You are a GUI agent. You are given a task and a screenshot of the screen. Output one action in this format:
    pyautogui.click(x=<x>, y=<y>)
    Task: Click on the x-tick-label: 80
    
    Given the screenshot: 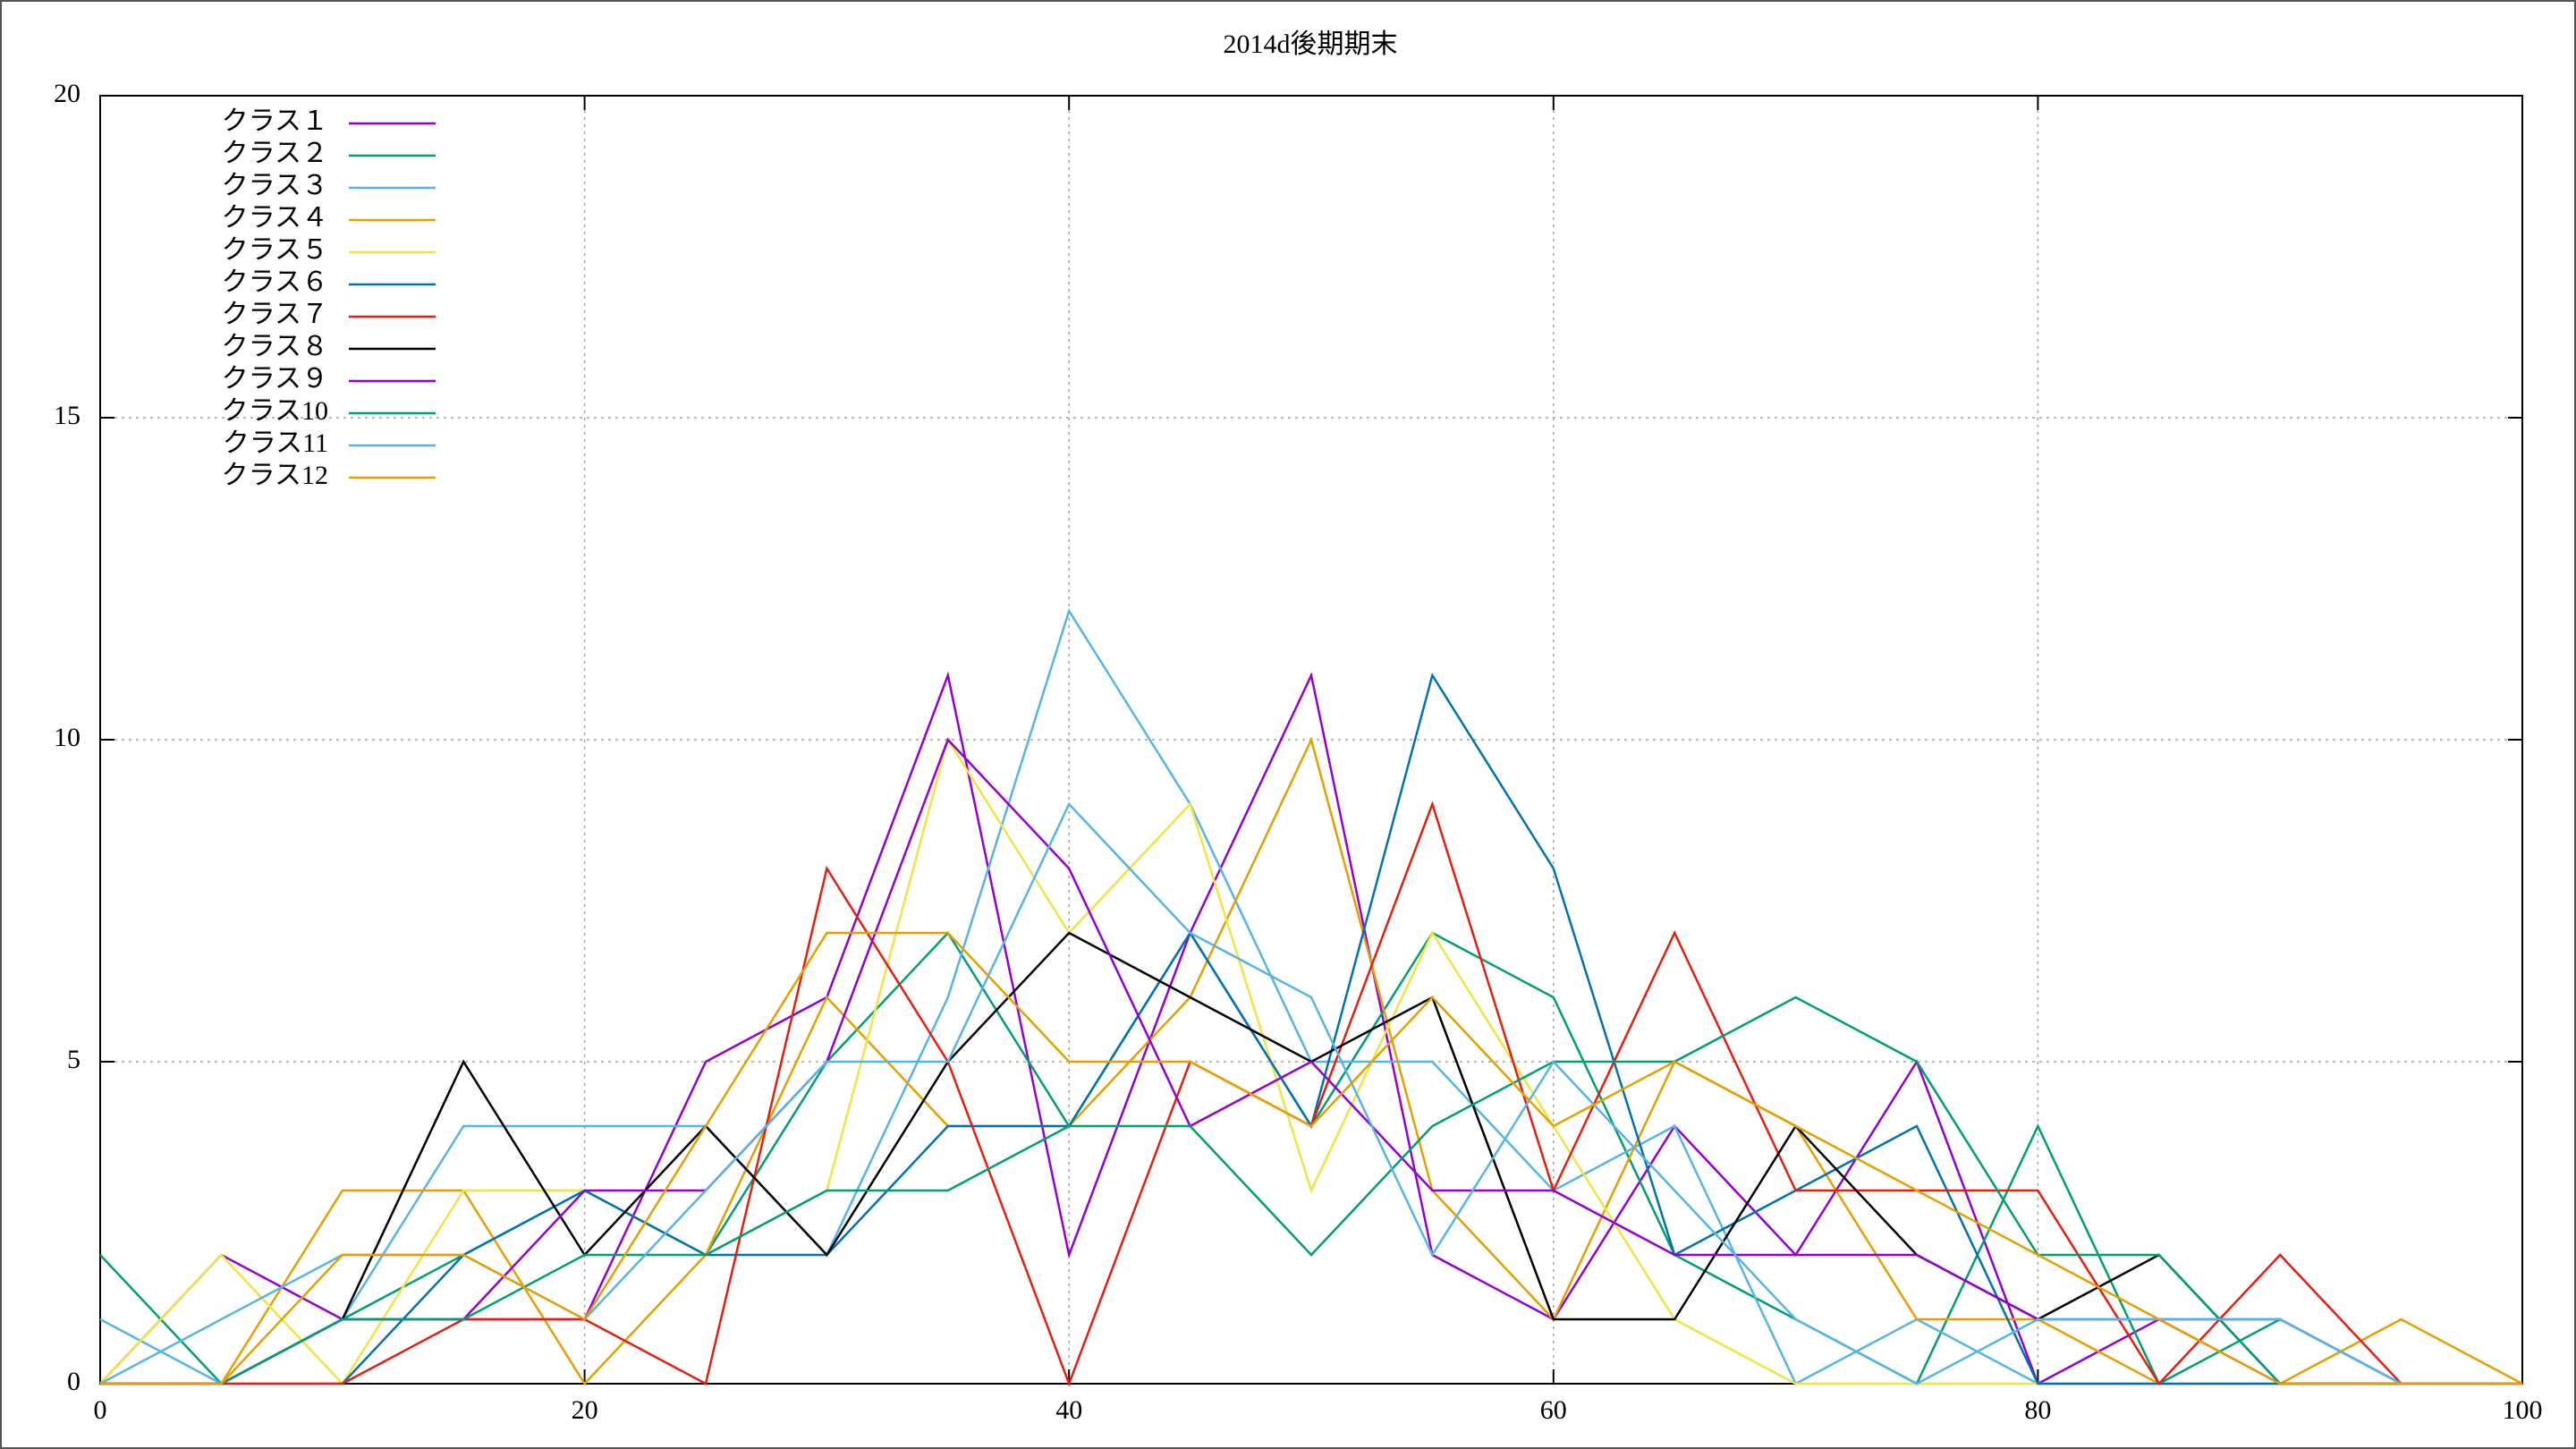 What is the action you would take?
    pyautogui.click(x=2037, y=1410)
    